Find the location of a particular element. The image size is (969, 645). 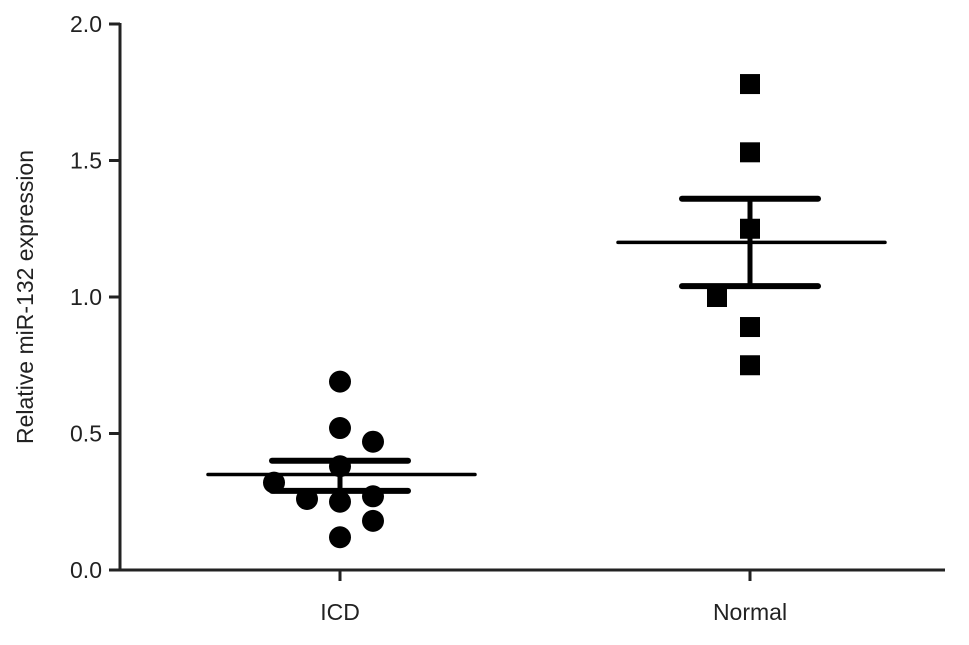

series-icd is located at coordinates (341, 459).